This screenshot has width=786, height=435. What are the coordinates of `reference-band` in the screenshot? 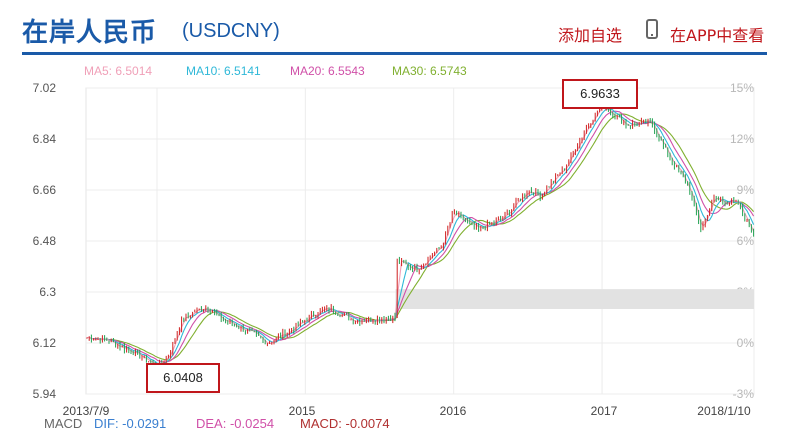 It's located at (574, 299).